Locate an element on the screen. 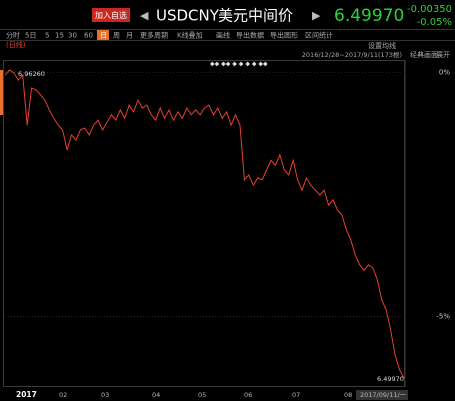 The image size is (455, 401). price: 6.49970 is located at coordinates (369, 16).